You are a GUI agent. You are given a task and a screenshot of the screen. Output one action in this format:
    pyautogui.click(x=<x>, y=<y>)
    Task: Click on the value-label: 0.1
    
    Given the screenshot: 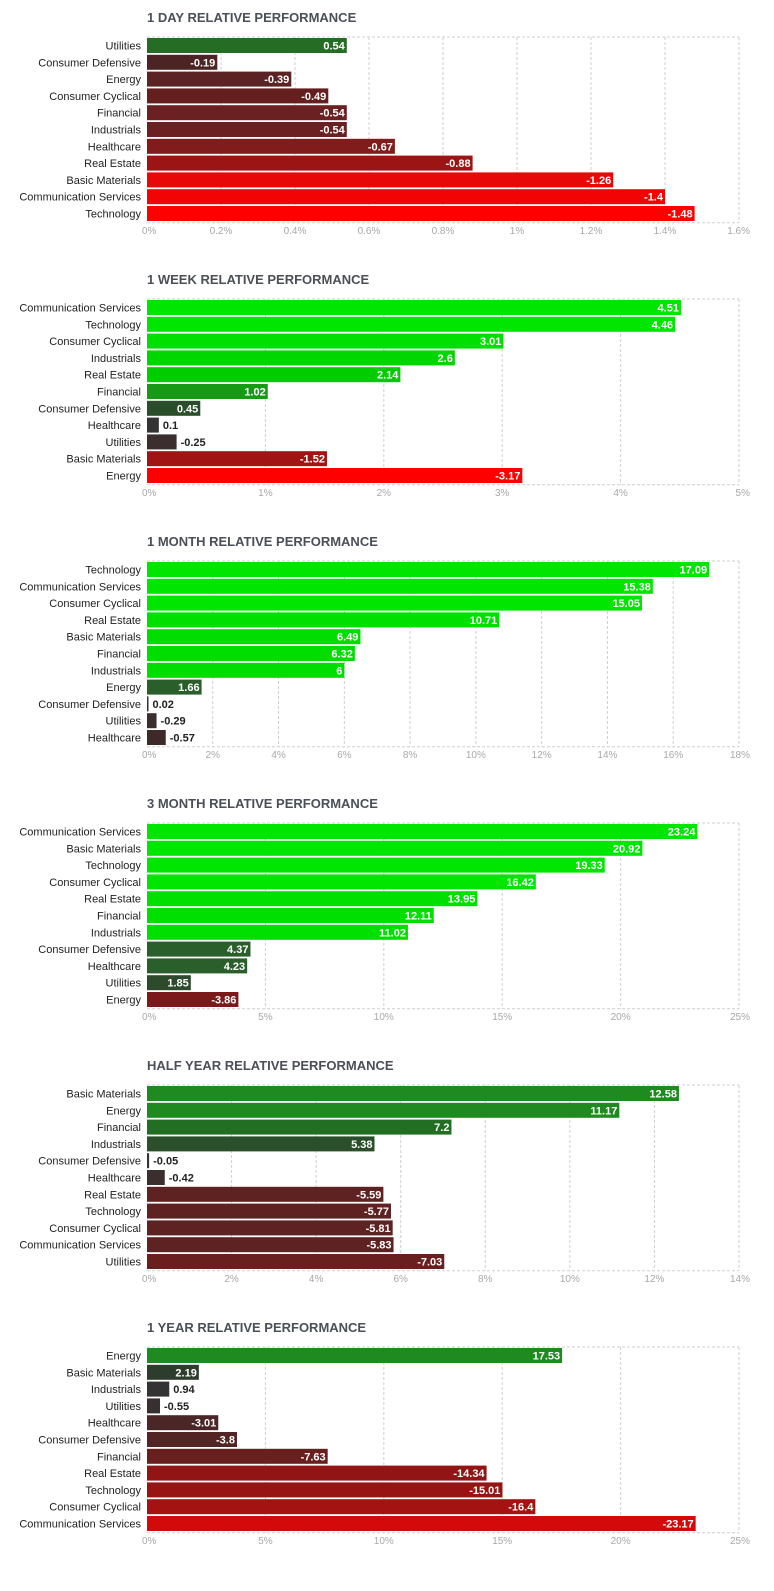 What is the action you would take?
    pyautogui.click(x=170, y=426)
    